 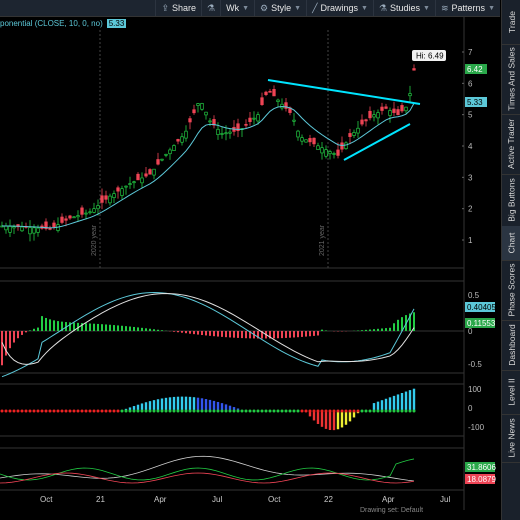 What do you see at coordinates (426, 8) in the screenshot?
I see `chevron-down-icon: ▼` at bounding box center [426, 8].